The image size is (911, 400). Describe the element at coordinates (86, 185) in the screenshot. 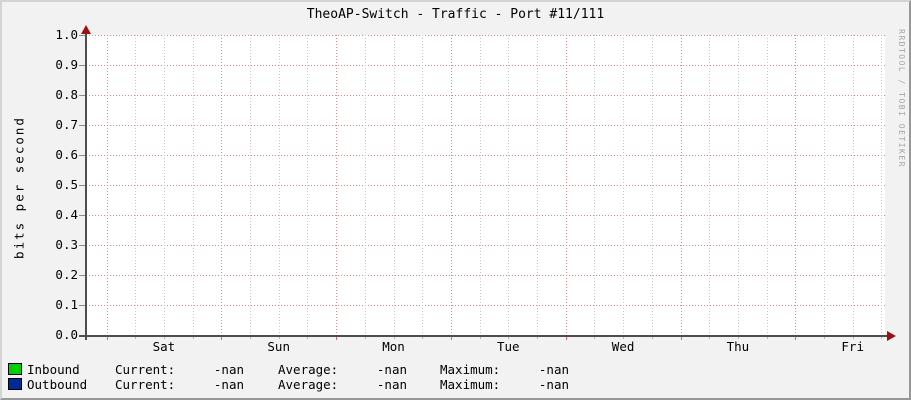

I see `y-axis-line` at that location.